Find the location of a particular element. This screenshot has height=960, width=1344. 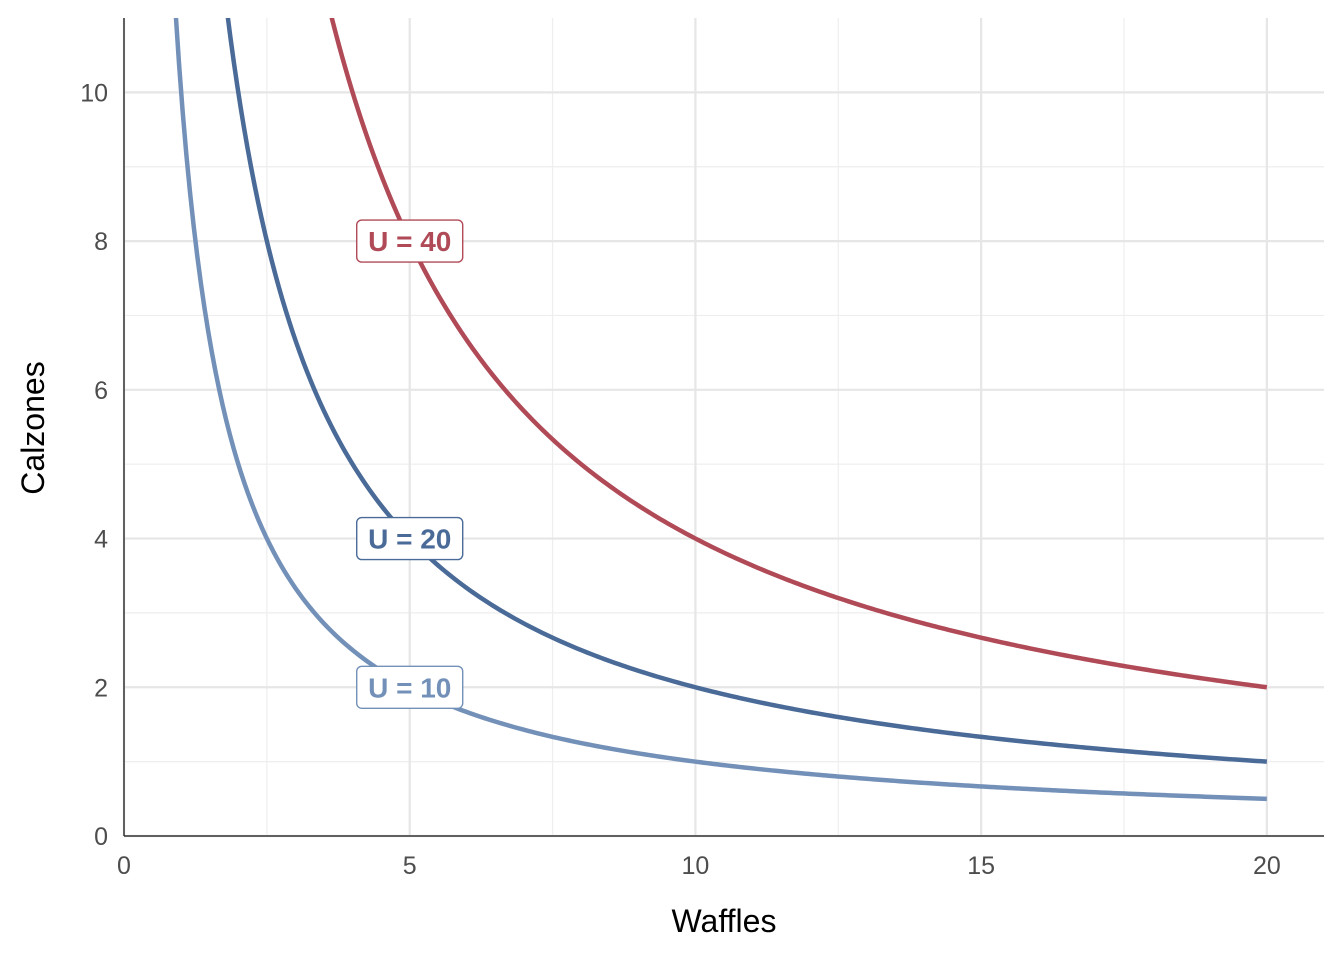

curve-label-text: U = 10 is located at coordinates (409, 687).